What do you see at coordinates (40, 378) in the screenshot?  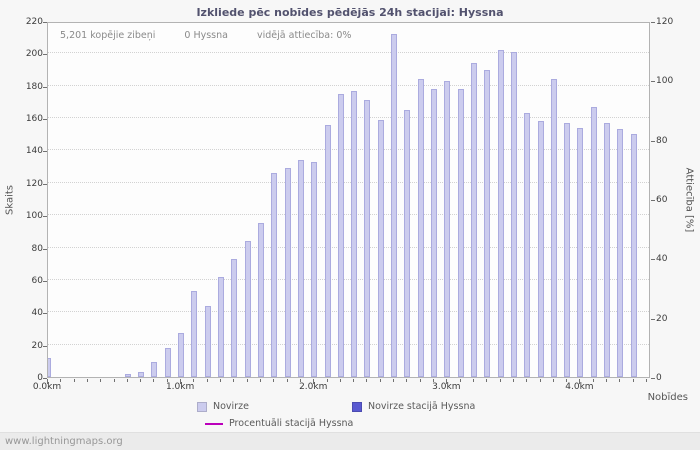 I see `y-axis-tick-label-left: 0` at bounding box center [40, 378].